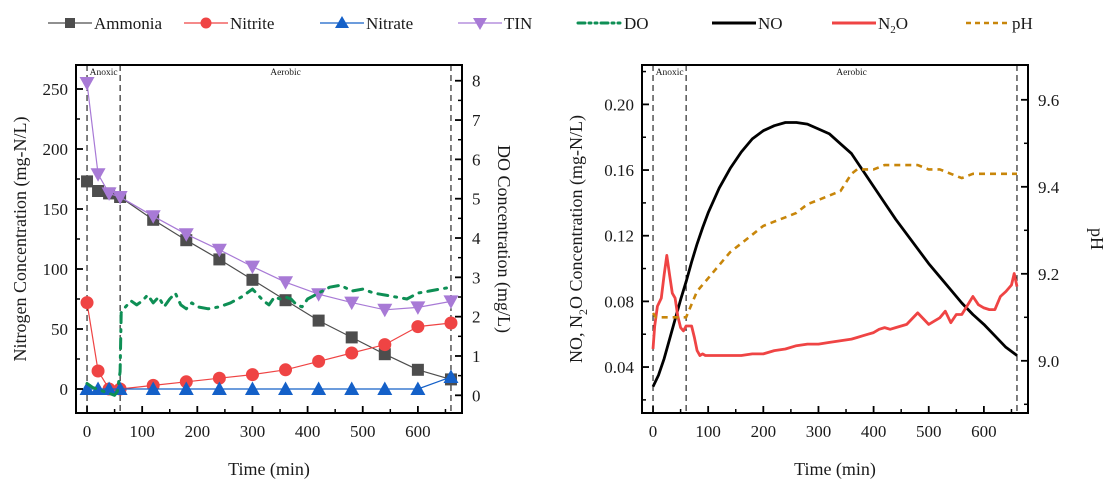  What do you see at coordinates (206, 23) in the screenshot?
I see `legend-marker-circle-icon` at bounding box center [206, 23].